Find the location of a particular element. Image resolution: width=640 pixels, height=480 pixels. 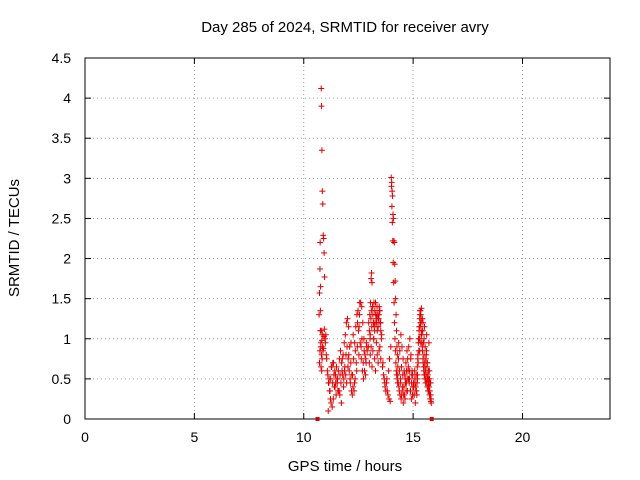

y-tick-label: 1.5 is located at coordinates (62, 299).